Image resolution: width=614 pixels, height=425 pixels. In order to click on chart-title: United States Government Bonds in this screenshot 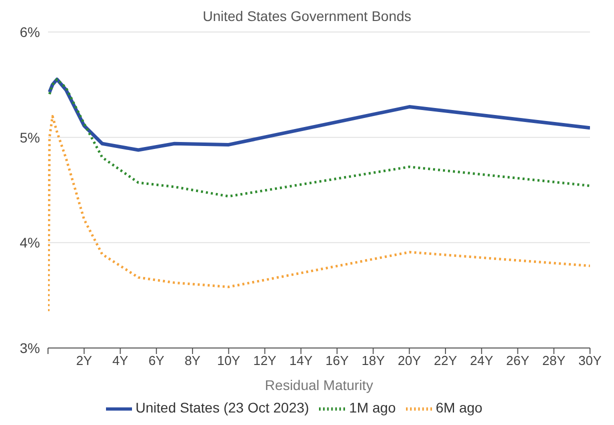, I will do `click(307, 16)`.